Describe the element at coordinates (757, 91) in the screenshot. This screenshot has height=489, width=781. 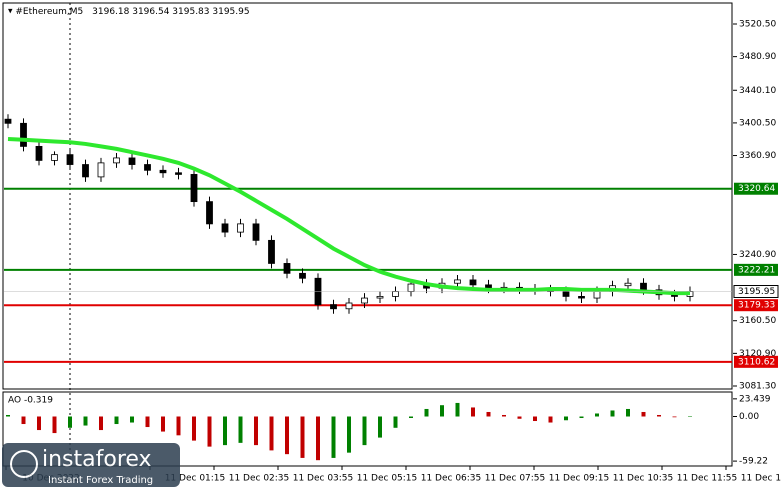
I see `y-tick-label: 3440.10` at that location.